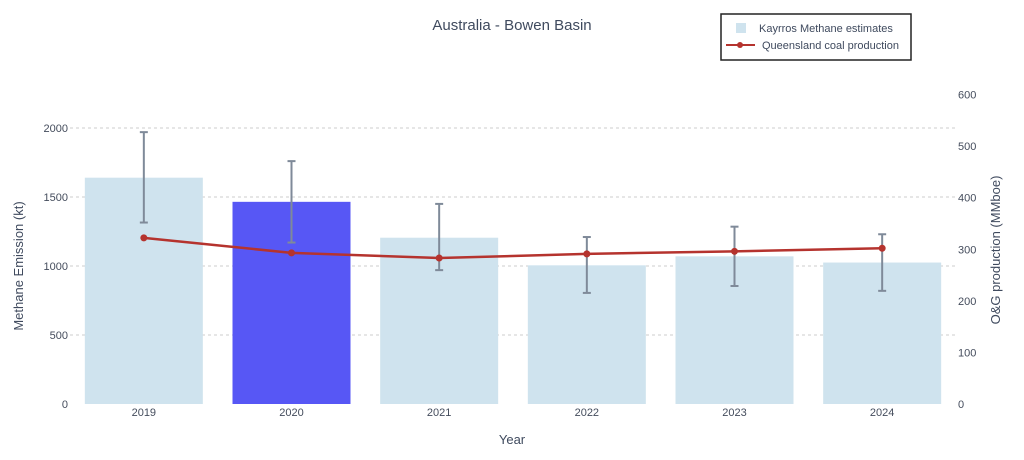 This screenshot has width=1024, height=460. Describe the element at coordinates (740, 45) in the screenshot. I see `legend-swatch-marker` at that location.